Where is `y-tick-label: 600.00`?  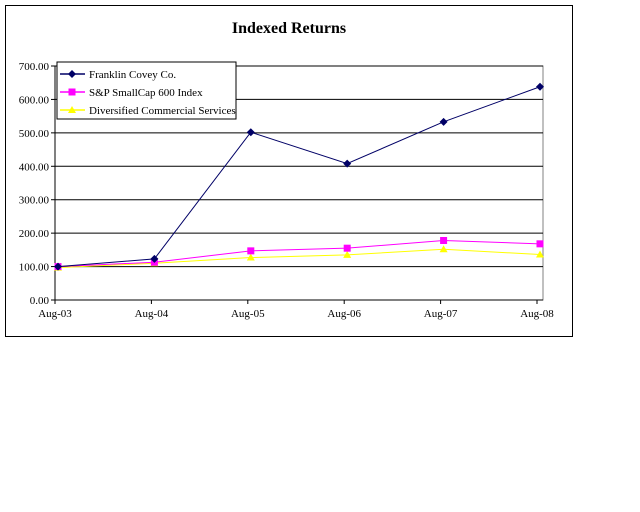 y-tick-label: 600.00 is located at coordinates (34, 100).